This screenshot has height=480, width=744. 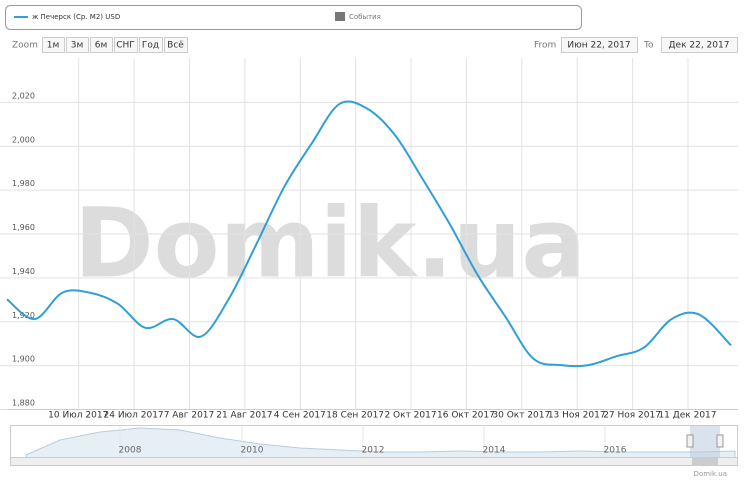 I want to click on navigator-label: 2008, so click(x=130, y=451).